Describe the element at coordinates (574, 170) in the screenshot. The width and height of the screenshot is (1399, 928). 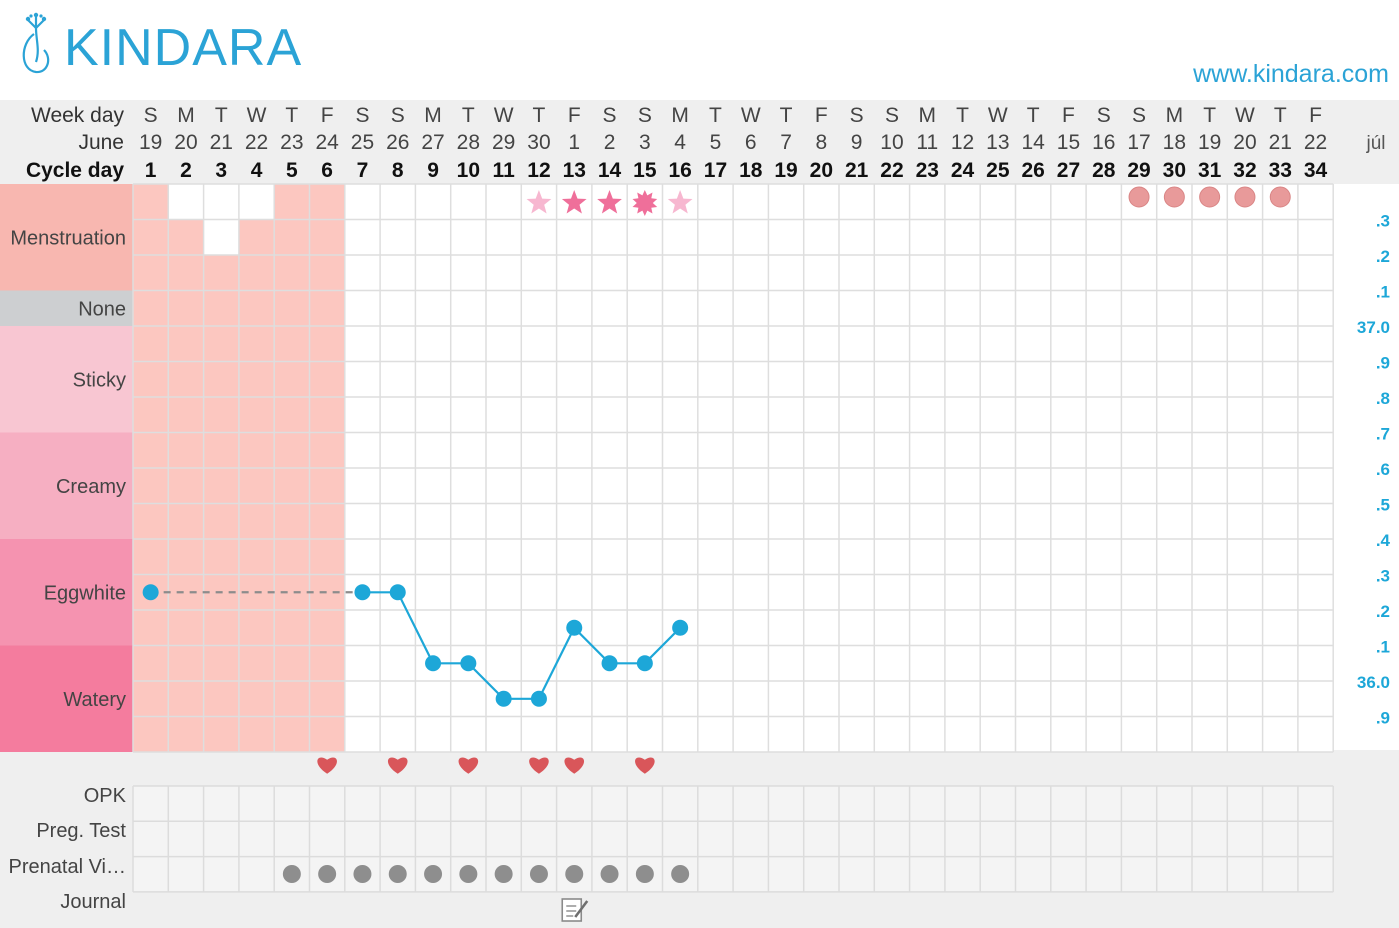
I see `cycle-day-tick: 13` at that location.